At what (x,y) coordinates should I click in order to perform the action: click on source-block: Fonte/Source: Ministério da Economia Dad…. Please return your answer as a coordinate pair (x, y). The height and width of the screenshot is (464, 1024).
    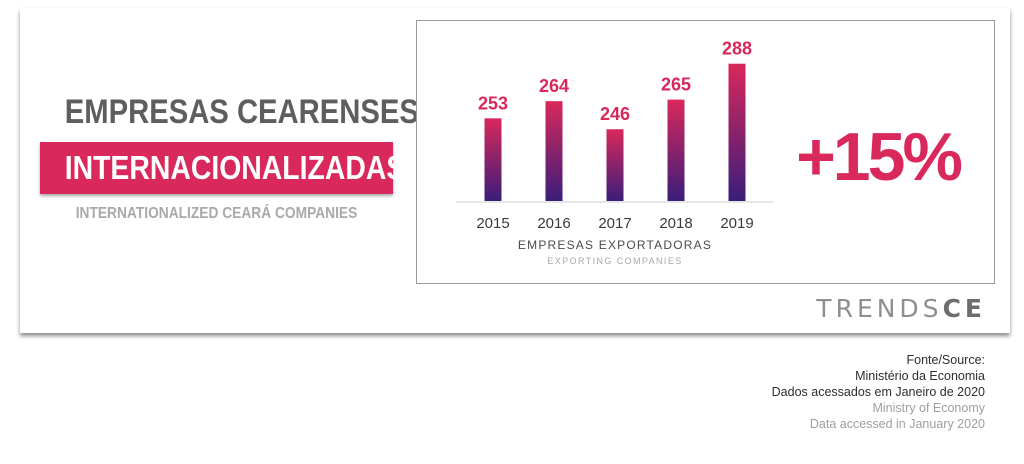
    Looking at the image, I should click on (878, 392).